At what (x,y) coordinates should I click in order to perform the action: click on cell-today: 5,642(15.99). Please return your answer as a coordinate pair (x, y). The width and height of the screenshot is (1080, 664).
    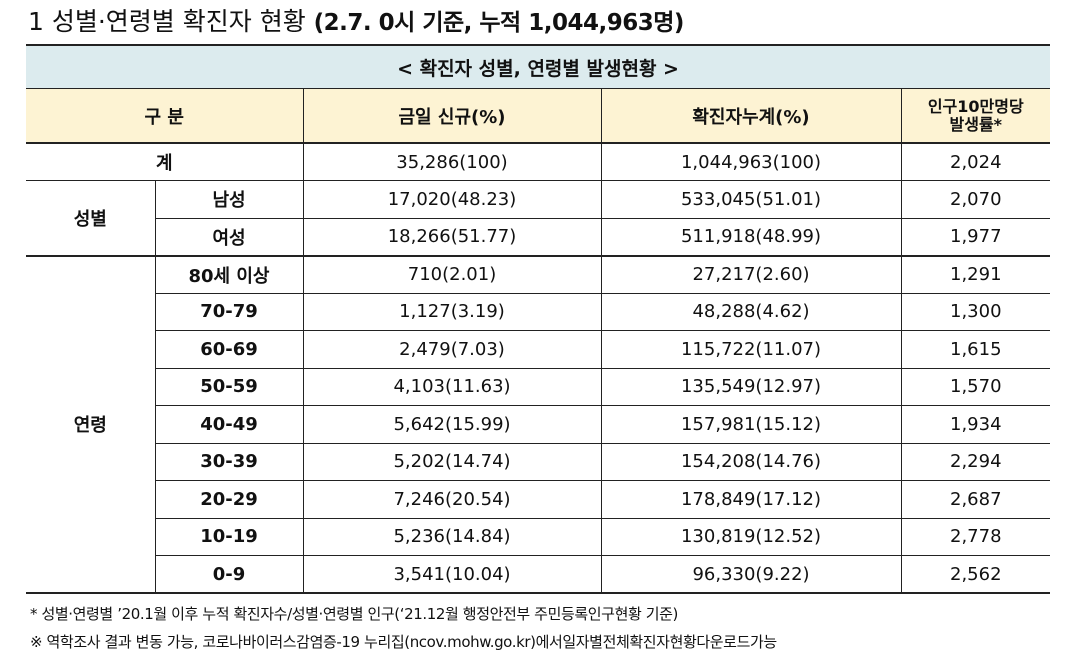
    Looking at the image, I should click on (452, 424).